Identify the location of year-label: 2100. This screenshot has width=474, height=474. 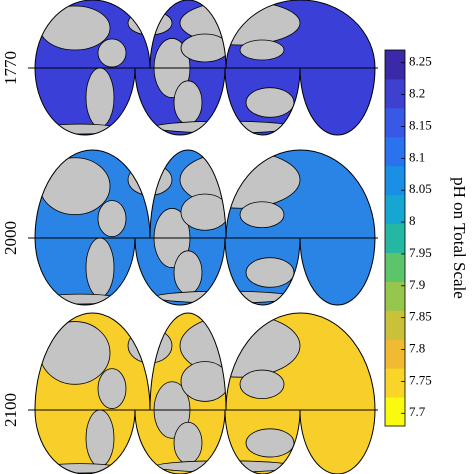
(10, 410).